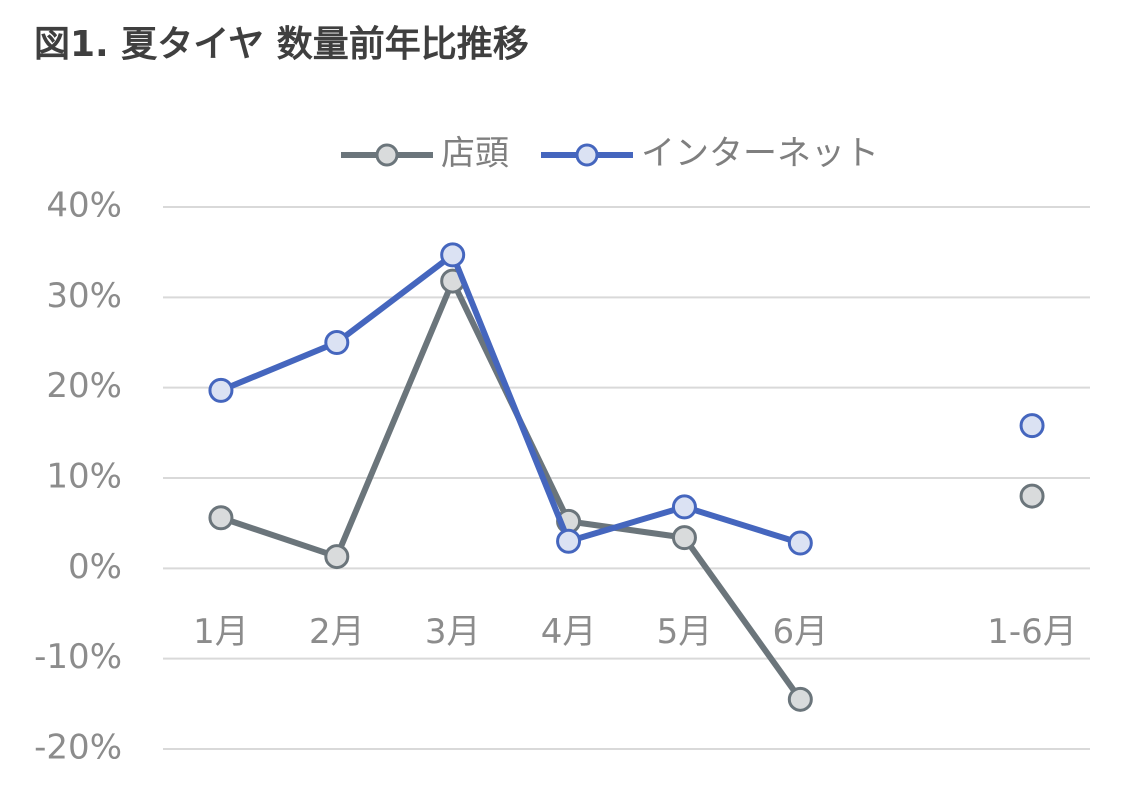 This screenshot has height=804, width=1142. What do you see at coordinates (84, 477) in the screenshot?
I see `y-tick-label: 10%` at bounding box center [84, 477].